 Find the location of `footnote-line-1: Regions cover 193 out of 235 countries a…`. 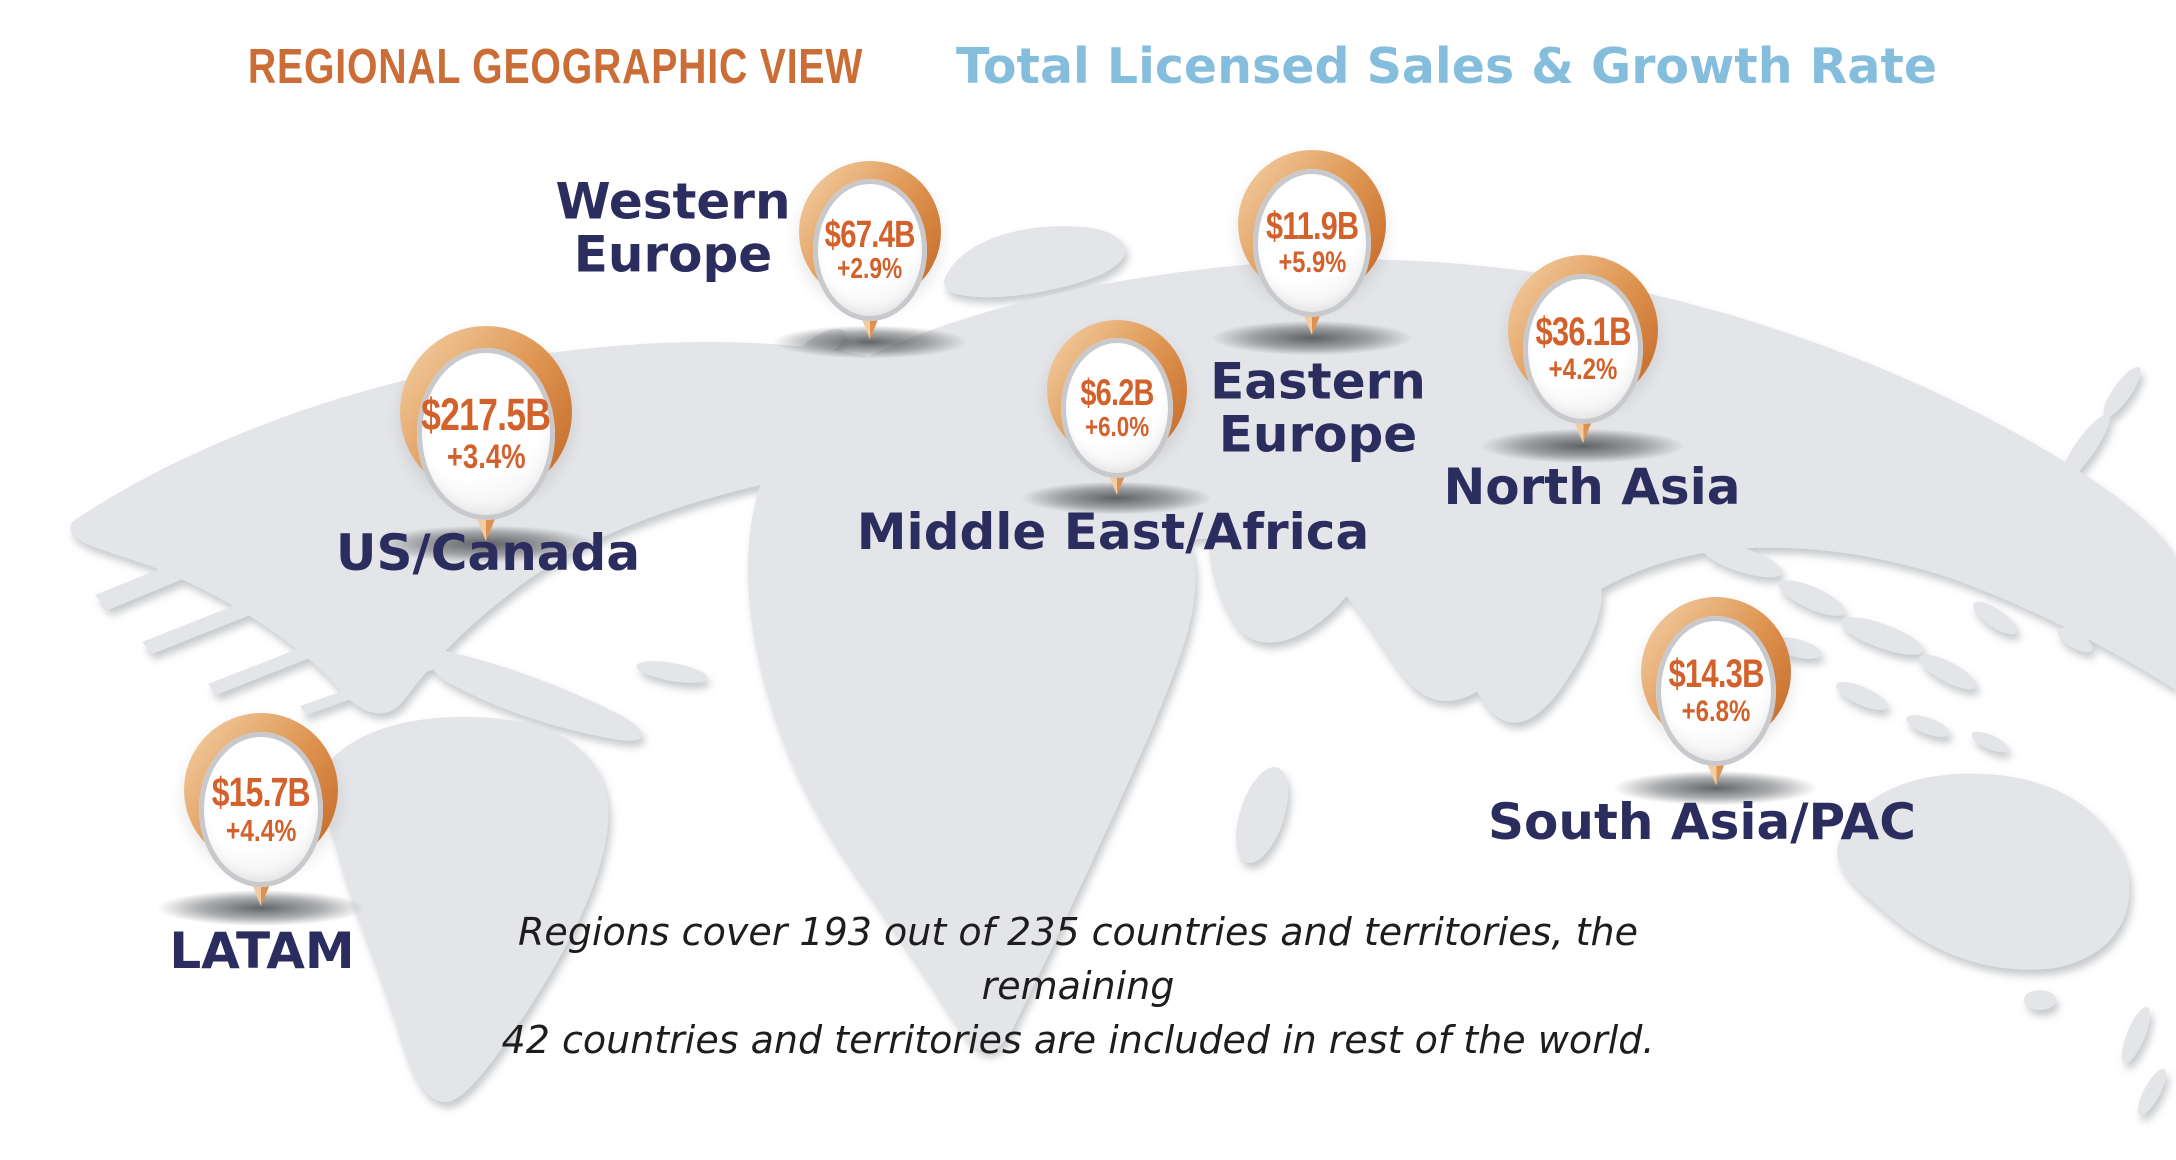

footnote-line-1: Regions cover 193 out of 235 countries a… is located at coordinates (1078, 959).